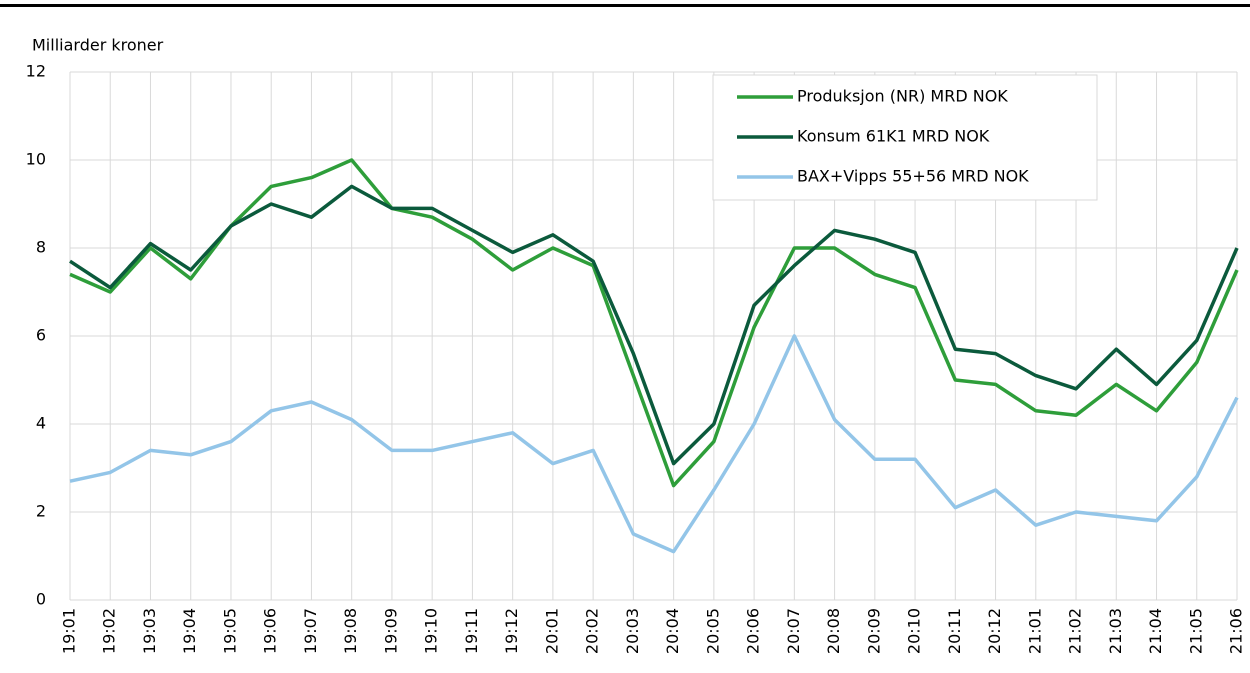 The width and height of the screenshot is (1250, 673). What do you see at coordinates (1195, 631) in the screenshot?
I see `x-tick-label: 21:05` at bounding box center [1195, 631].